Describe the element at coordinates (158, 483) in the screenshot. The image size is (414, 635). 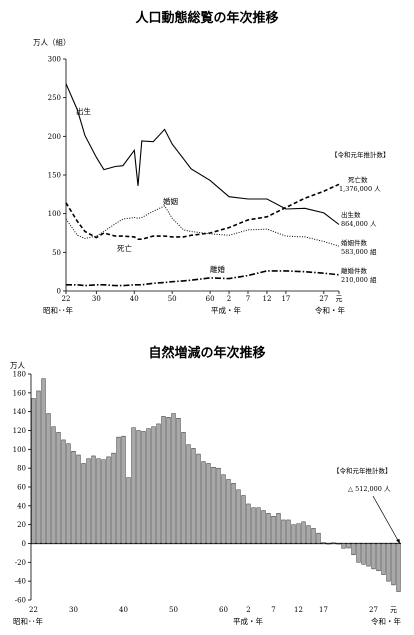
I see `bar-1972` at that location.